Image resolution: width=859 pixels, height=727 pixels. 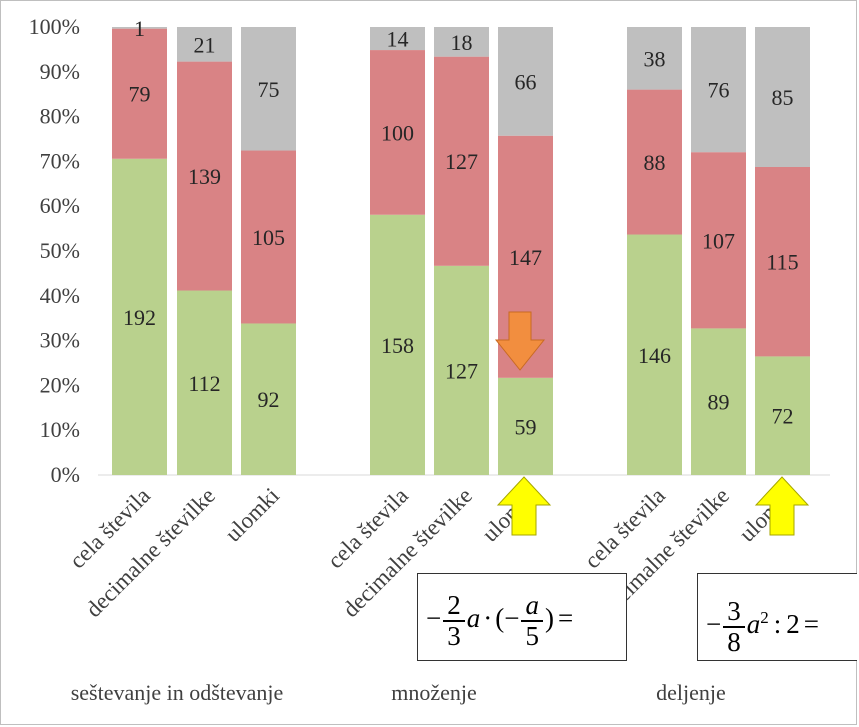 I want to click on y-tick-label: 30%, so click(x=60, y=340).